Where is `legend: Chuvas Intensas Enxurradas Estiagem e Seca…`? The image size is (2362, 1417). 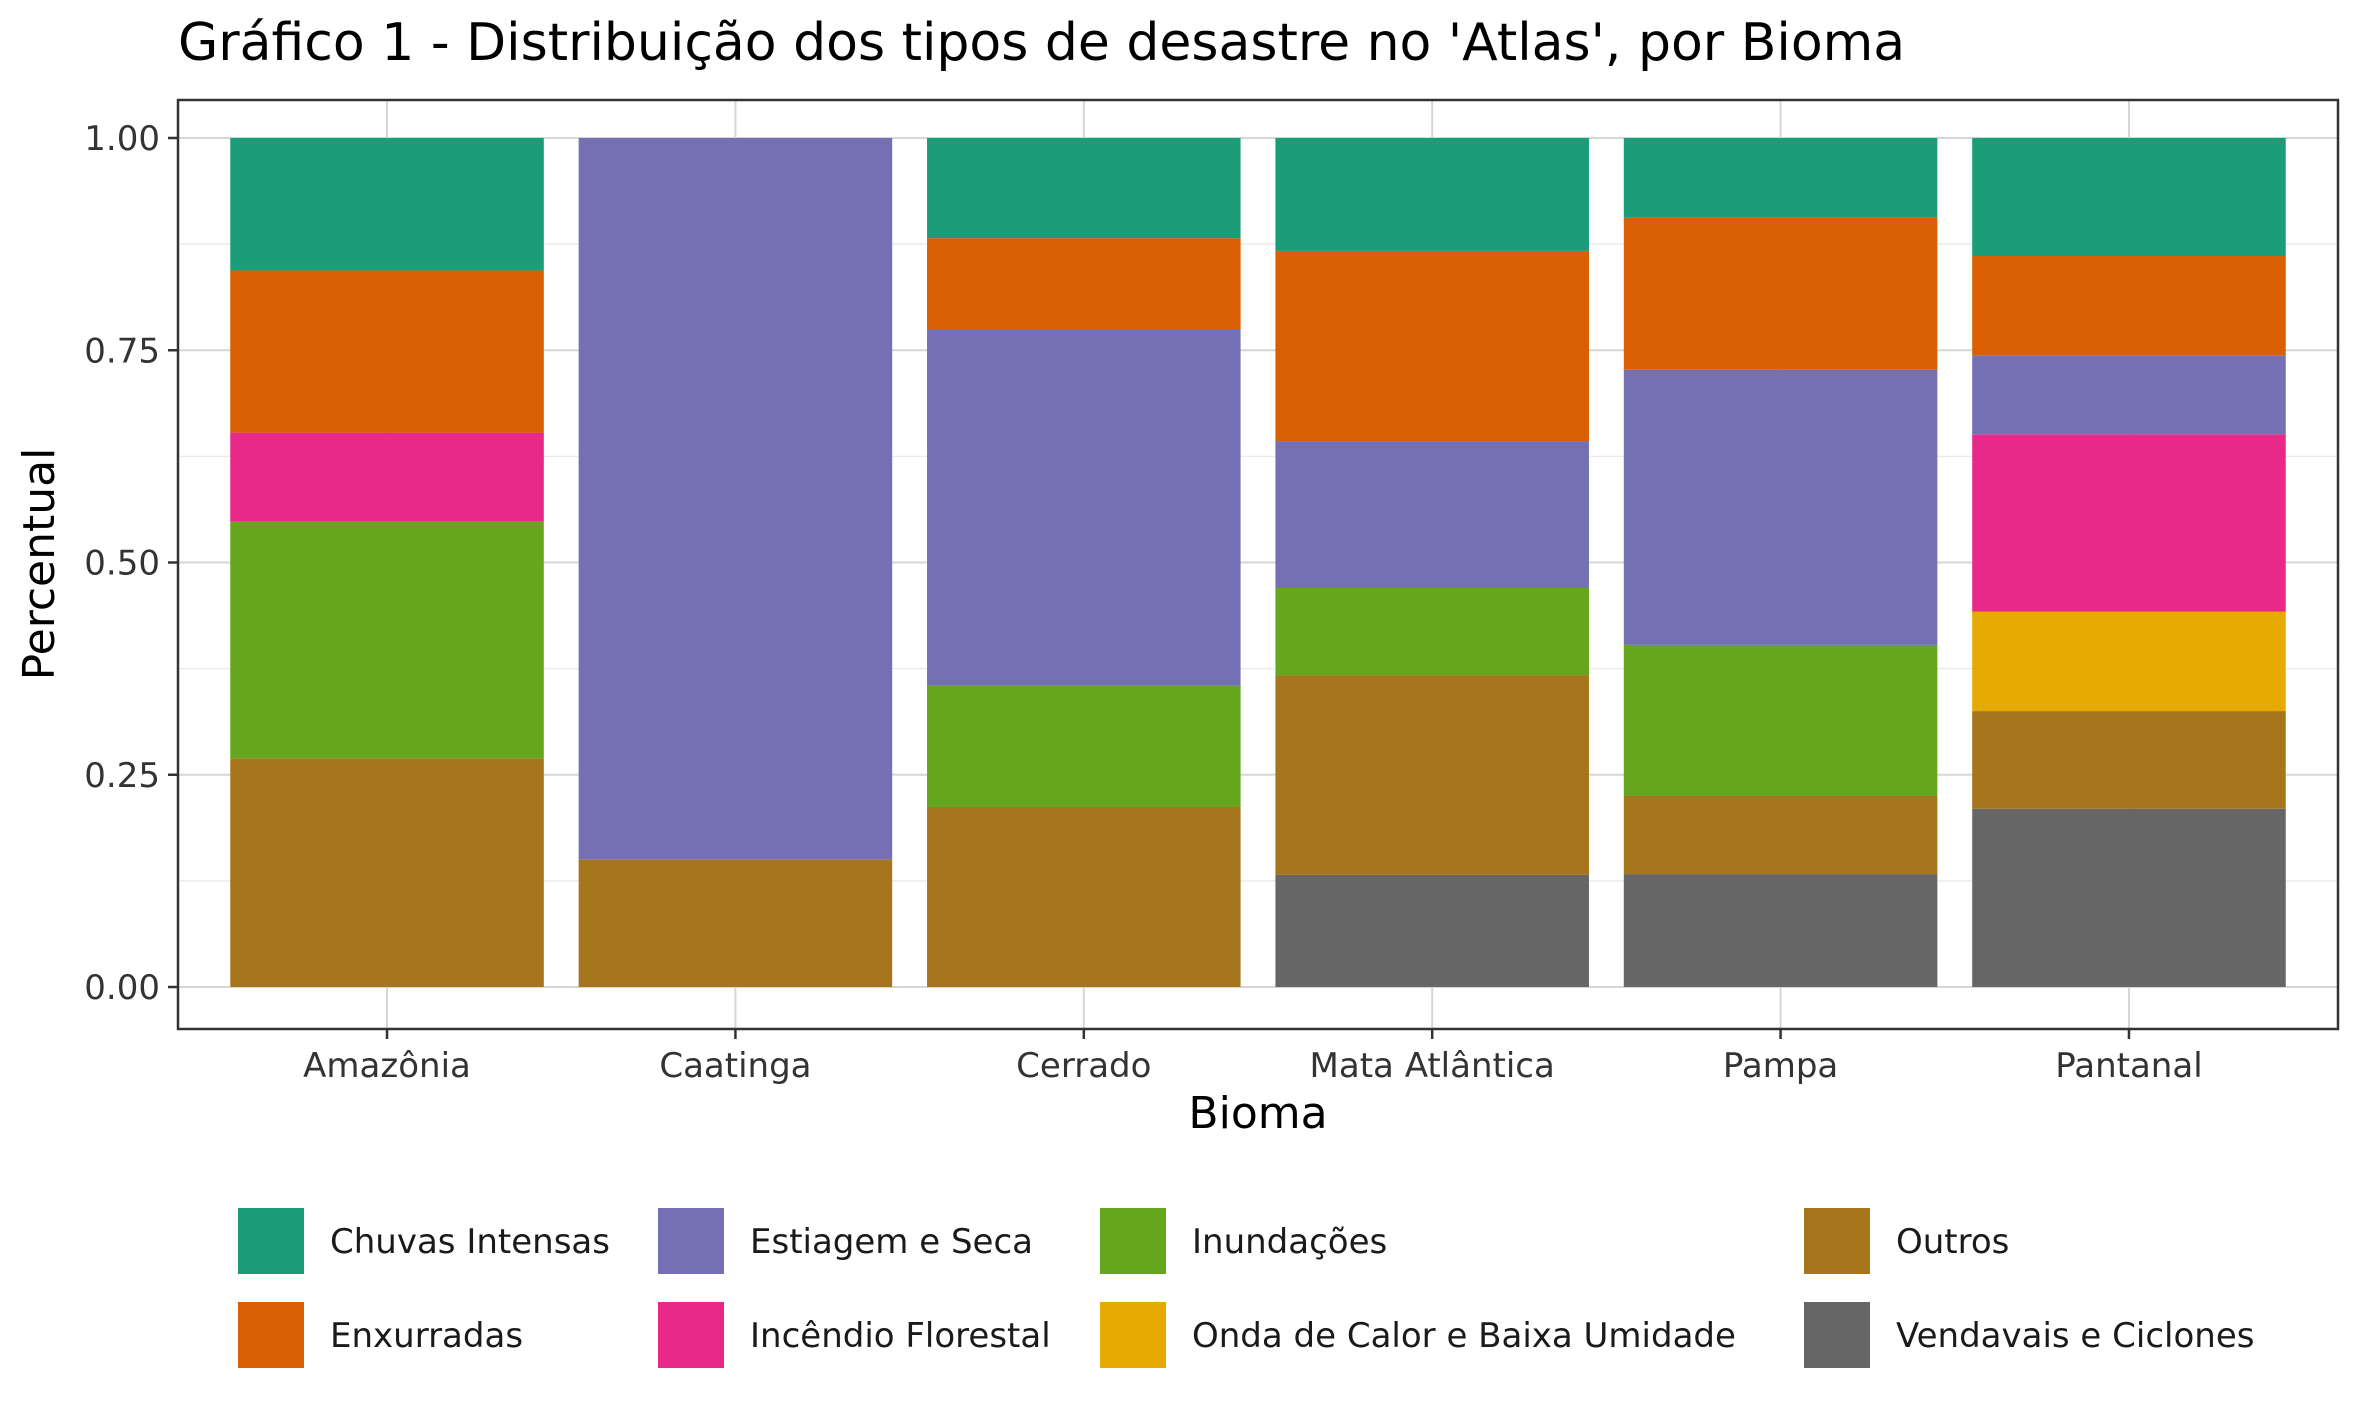 legend: Chuvas Intensas Enxurradas Estiagem e Seca… is located at coordinates (1246, 1288).